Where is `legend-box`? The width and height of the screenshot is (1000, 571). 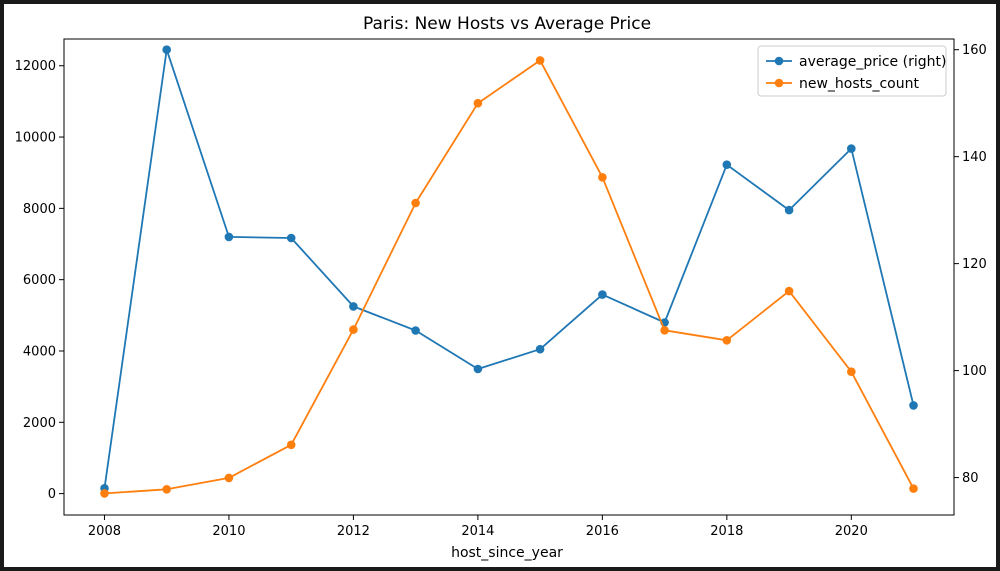 legend-box is located at coordinates (852, 71).